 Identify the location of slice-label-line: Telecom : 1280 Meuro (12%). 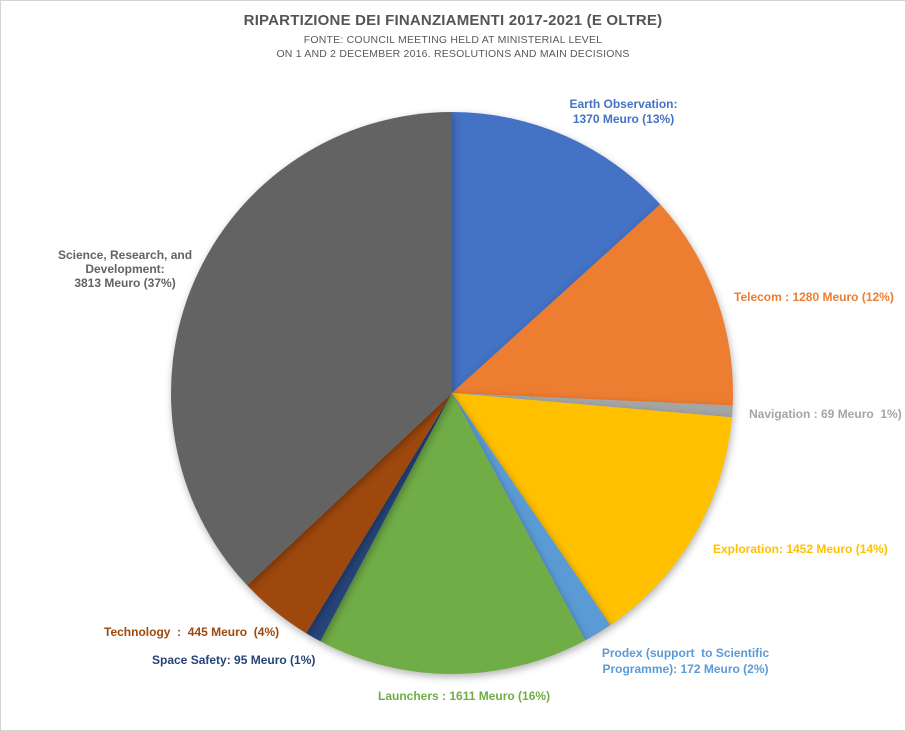
(814, 297).